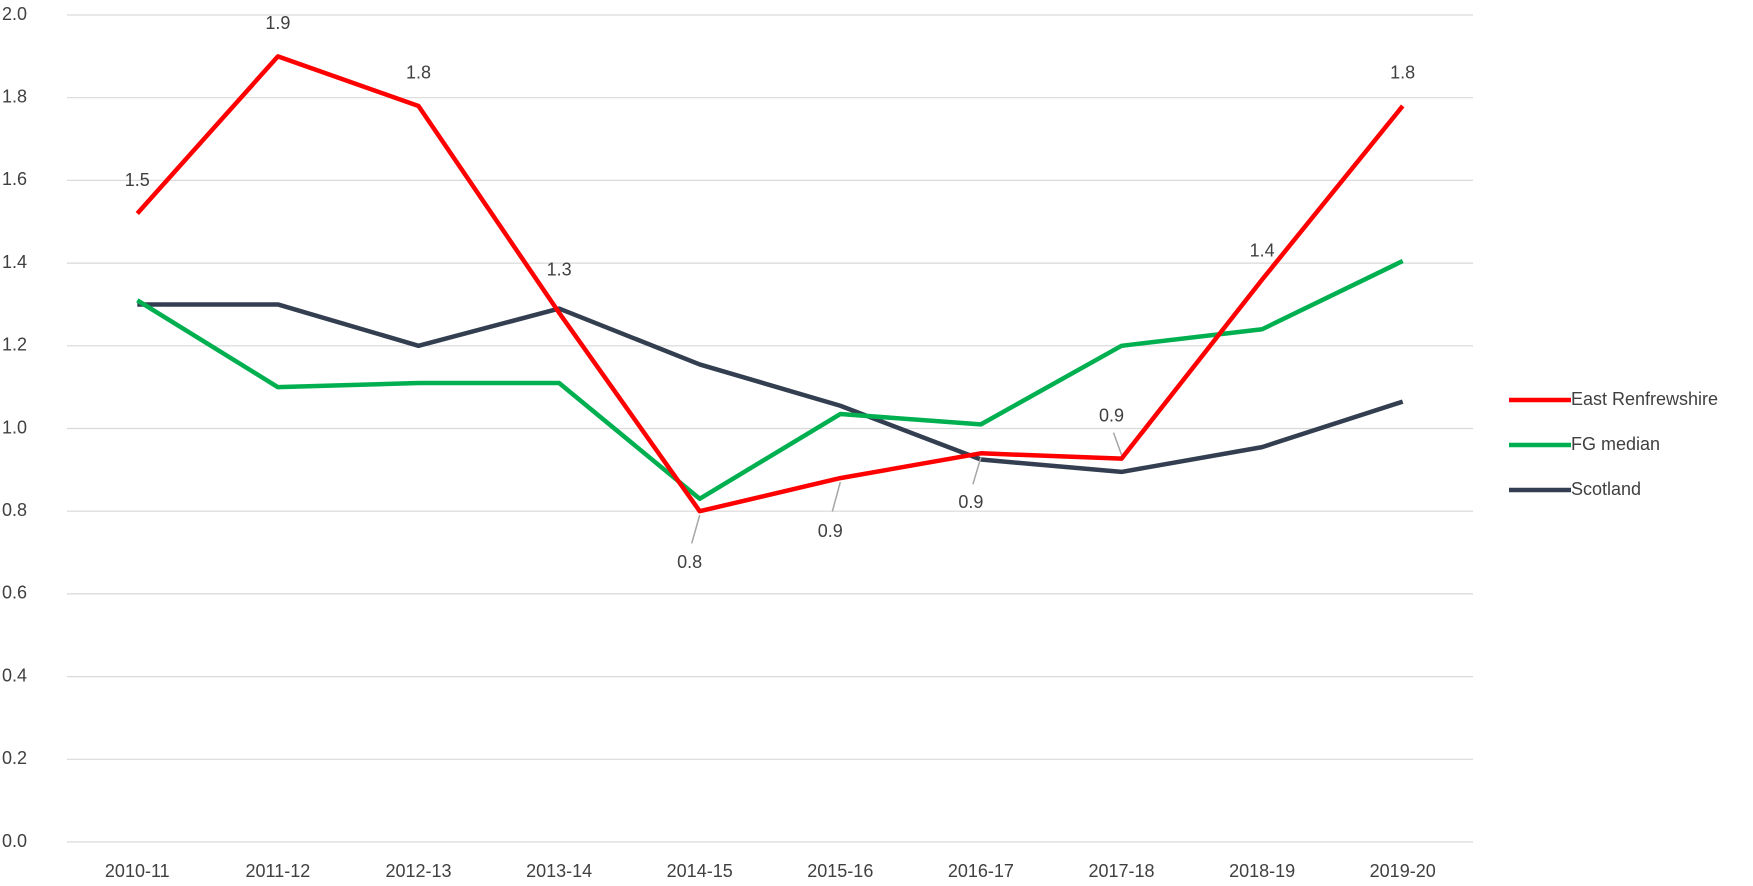 This screenshot has width=1753, height=886. What do you see at coordinates (418, 871) in the screenshot?
I see `x-tick-label: 2012-13` at bounding box center [418, 871].